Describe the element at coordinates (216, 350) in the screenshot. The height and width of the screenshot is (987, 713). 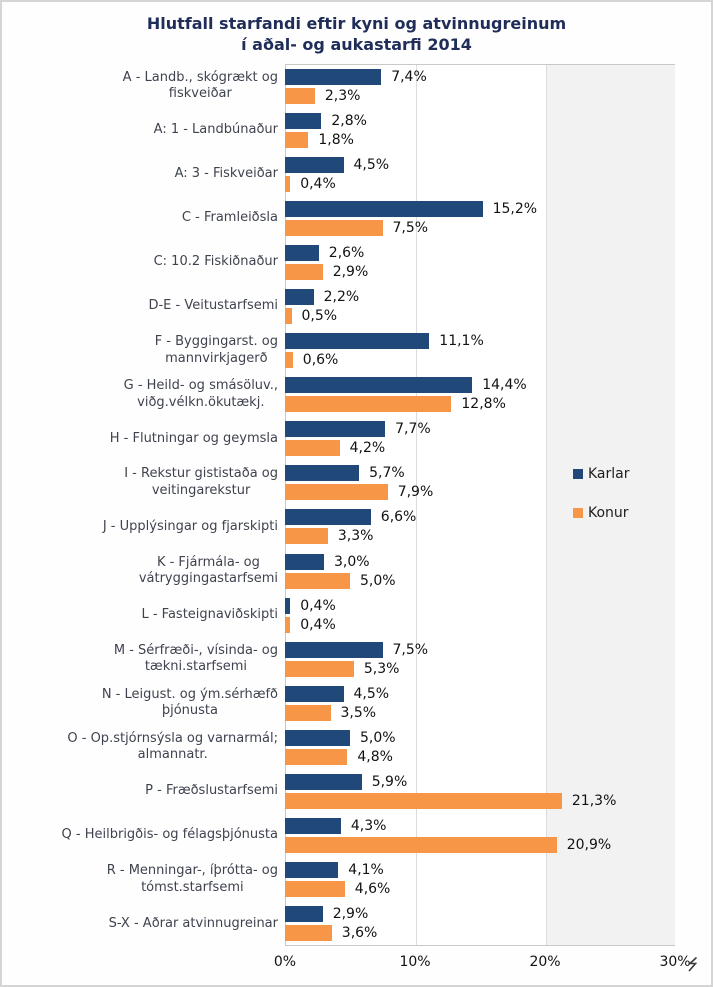
I see `category-label-text: F - Byggingarst. og mannvirkjagerð` at that location.